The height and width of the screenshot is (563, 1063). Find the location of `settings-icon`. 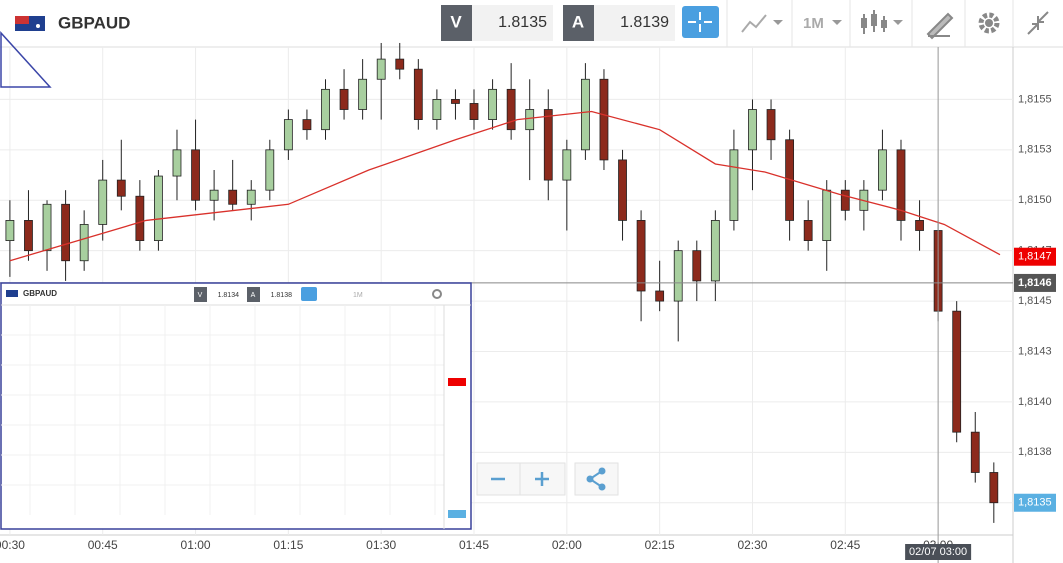

settings-icon is located at coordinates (989, 23).